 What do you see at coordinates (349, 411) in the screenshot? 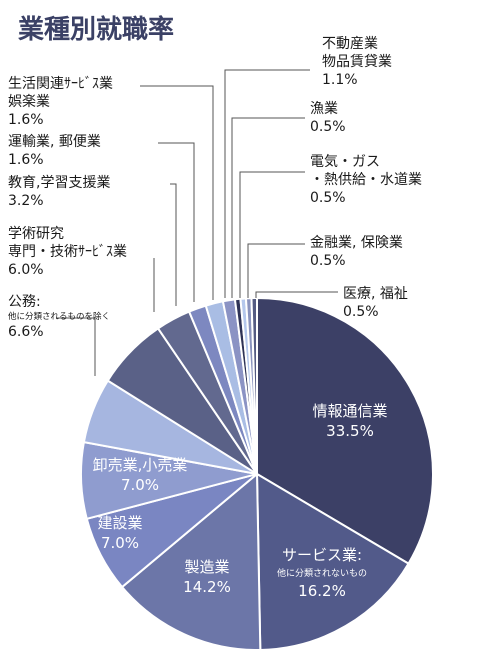
I see `inside-label-0-0: 情報通信業` at bounding box center [349, 411].